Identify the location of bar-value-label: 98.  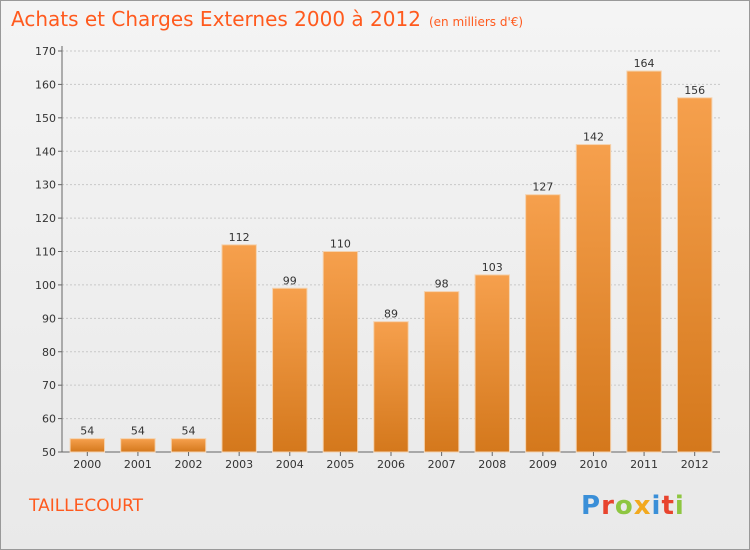
(442, 284).